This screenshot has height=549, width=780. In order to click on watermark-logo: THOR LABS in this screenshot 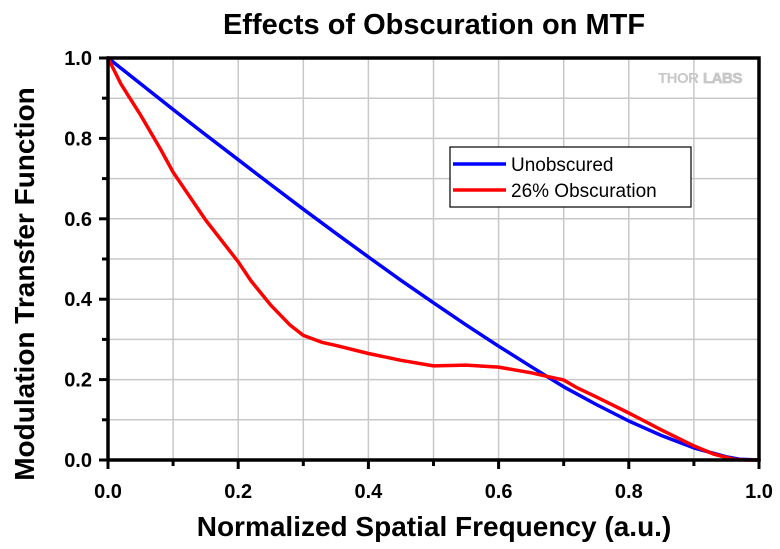, I will do `click(700, 79)`.